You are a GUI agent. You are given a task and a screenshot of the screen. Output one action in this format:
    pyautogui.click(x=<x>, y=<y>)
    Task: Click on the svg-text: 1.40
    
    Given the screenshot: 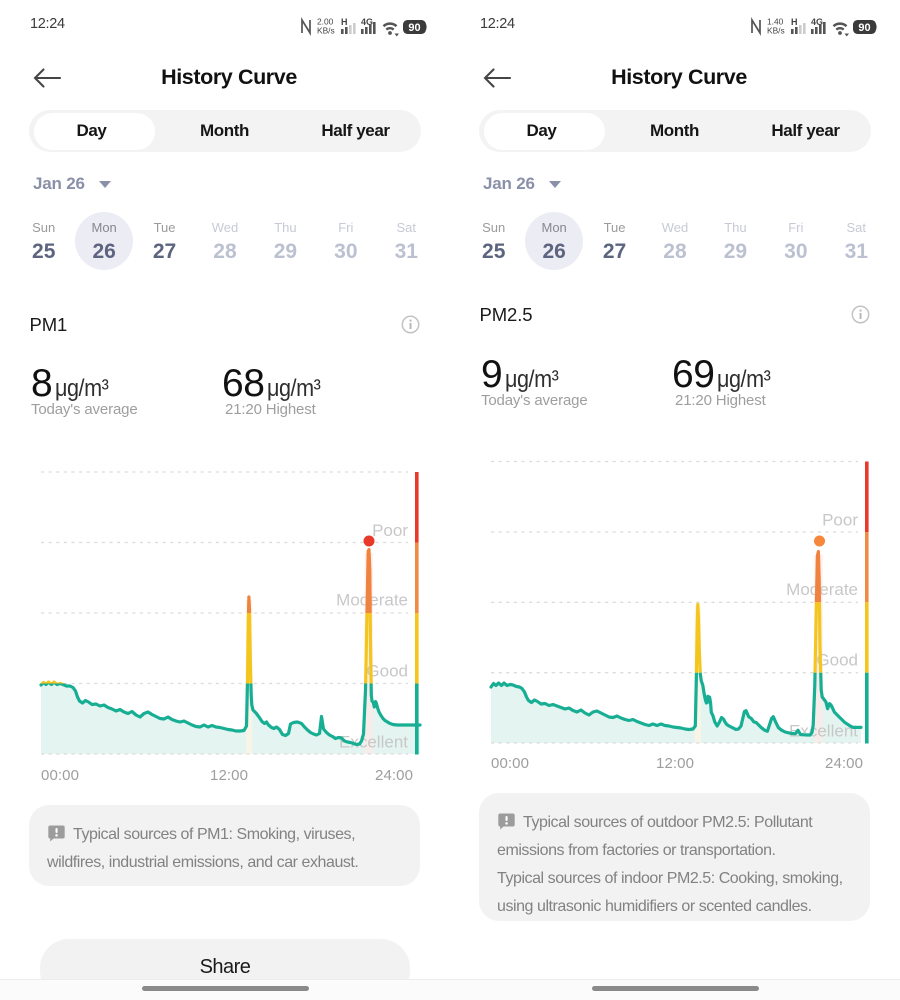 What is the action you would take?
    pyautogui.click(x=775, y=22)
    